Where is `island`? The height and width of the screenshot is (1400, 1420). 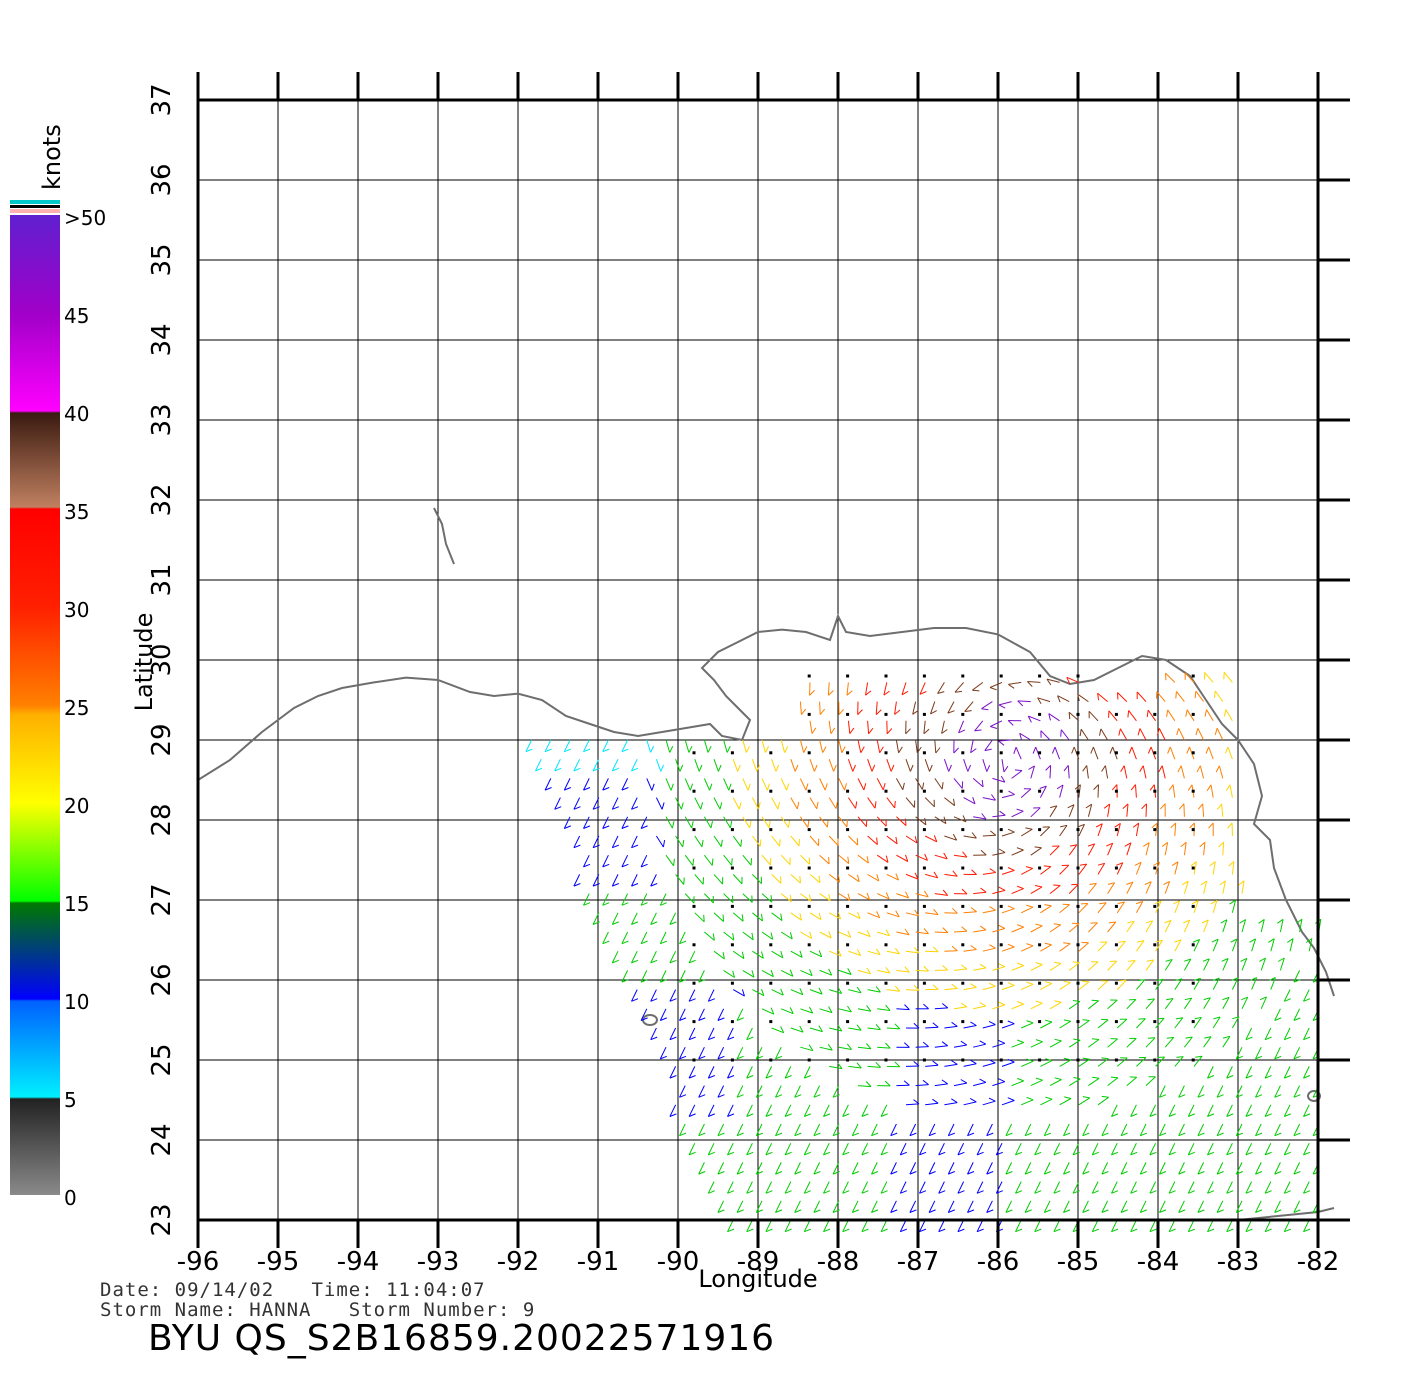
island is located at coordinates (650, 1020).